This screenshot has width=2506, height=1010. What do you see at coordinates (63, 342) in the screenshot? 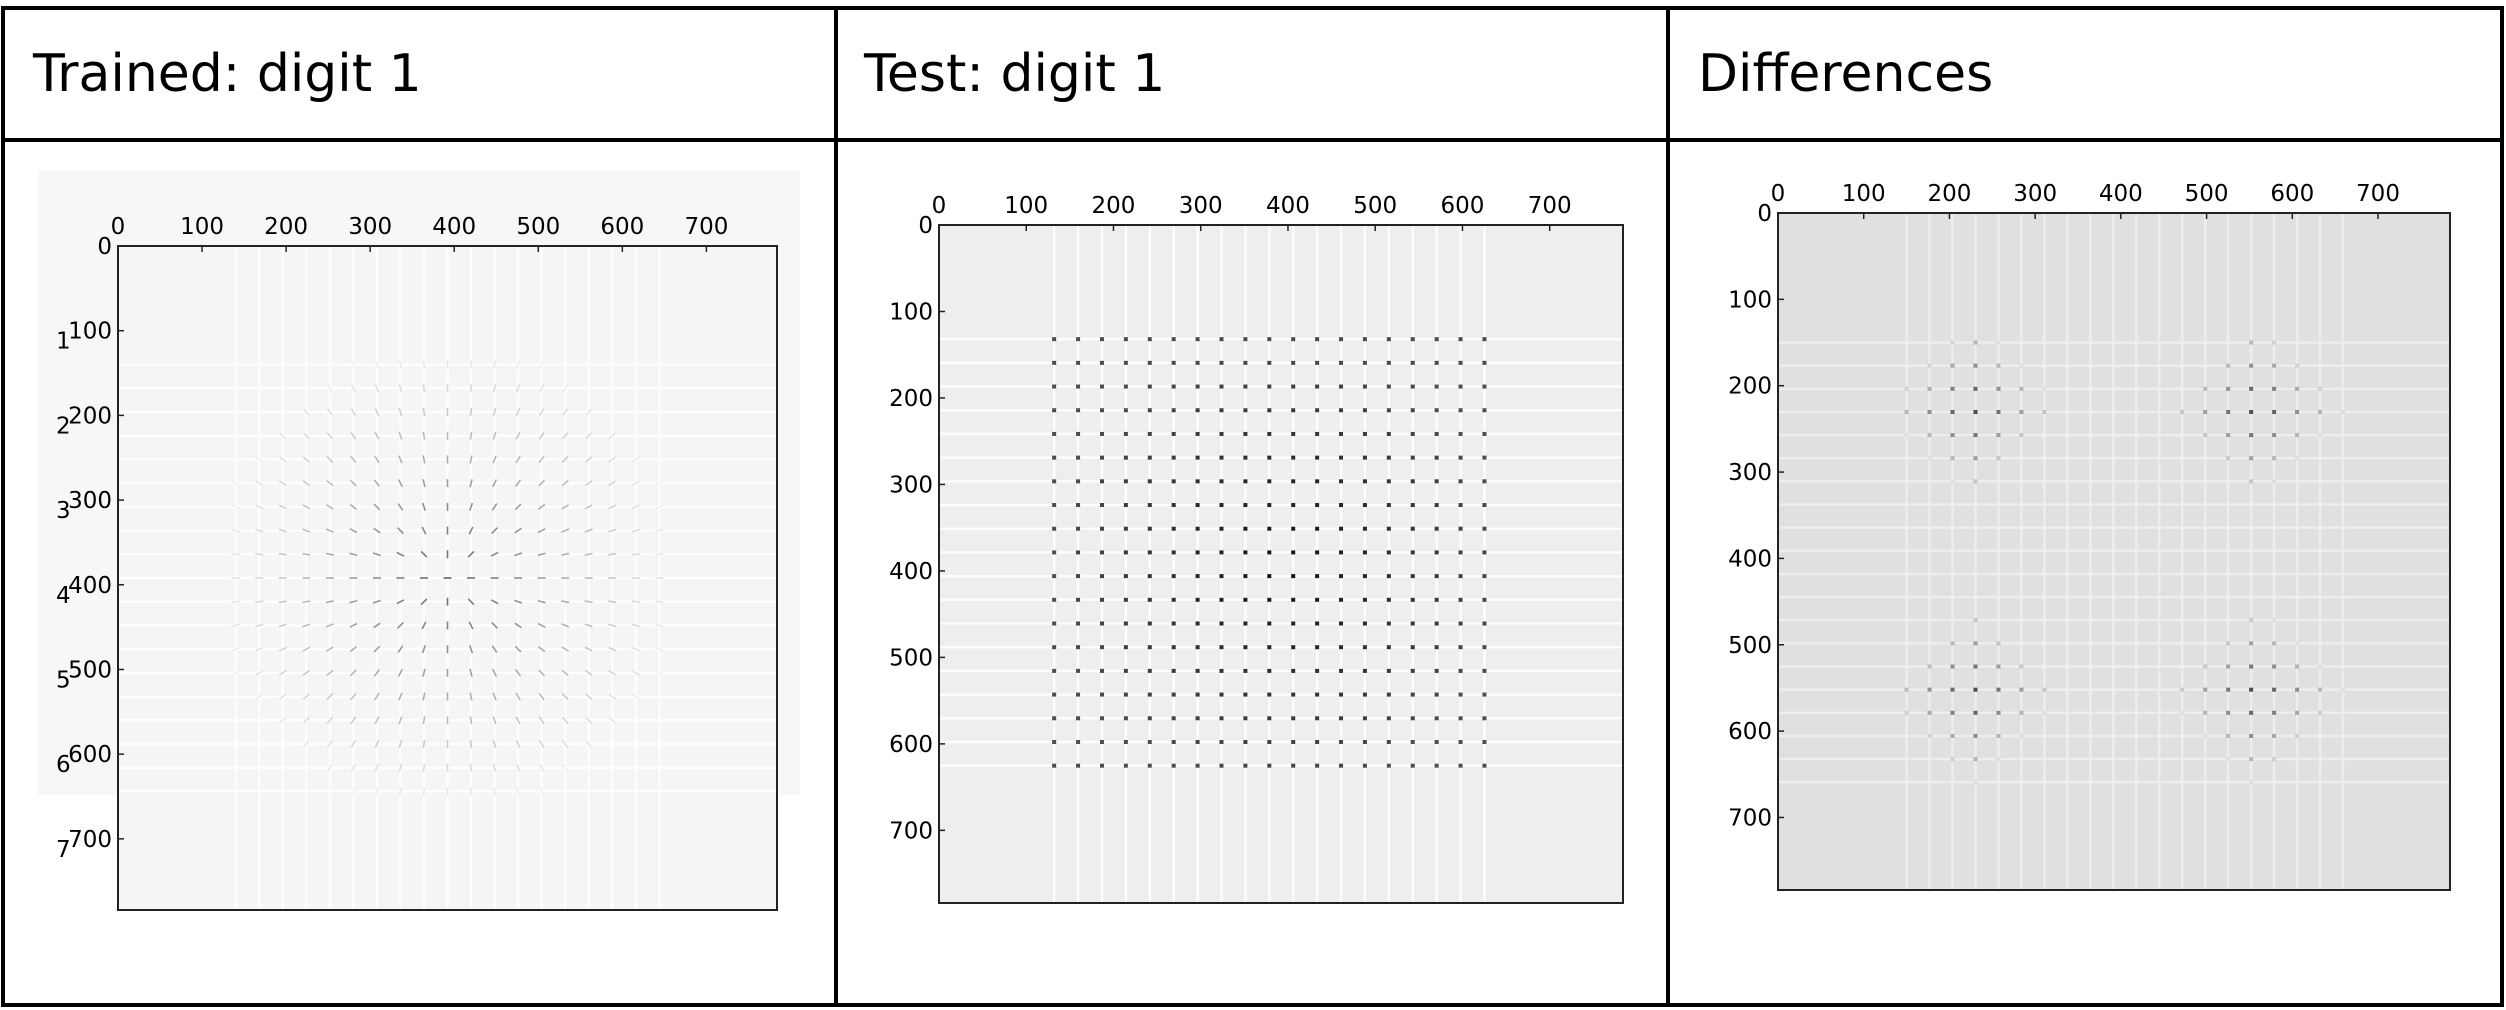
I see `y-tick-label-overlap: 1` at bounding box center [63, 342].